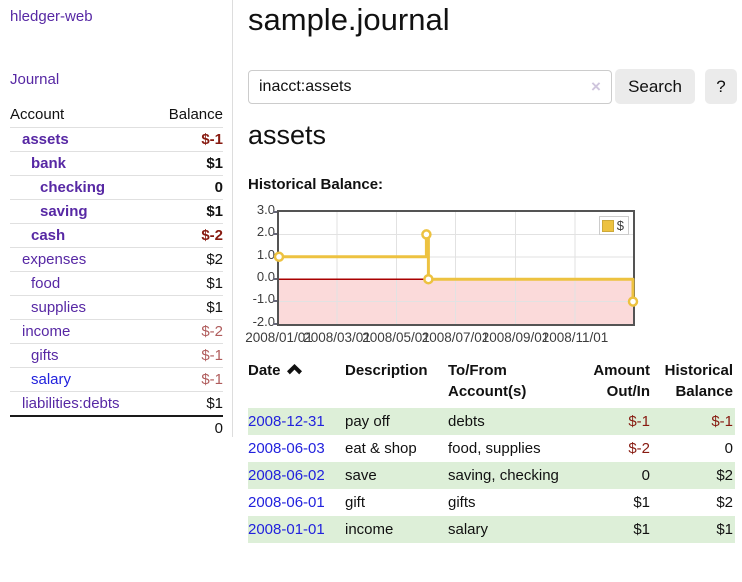 Image resolution: width=742 pixels, height=582 pixels. I want to click on series-swatch-icon, so click(607, 225).